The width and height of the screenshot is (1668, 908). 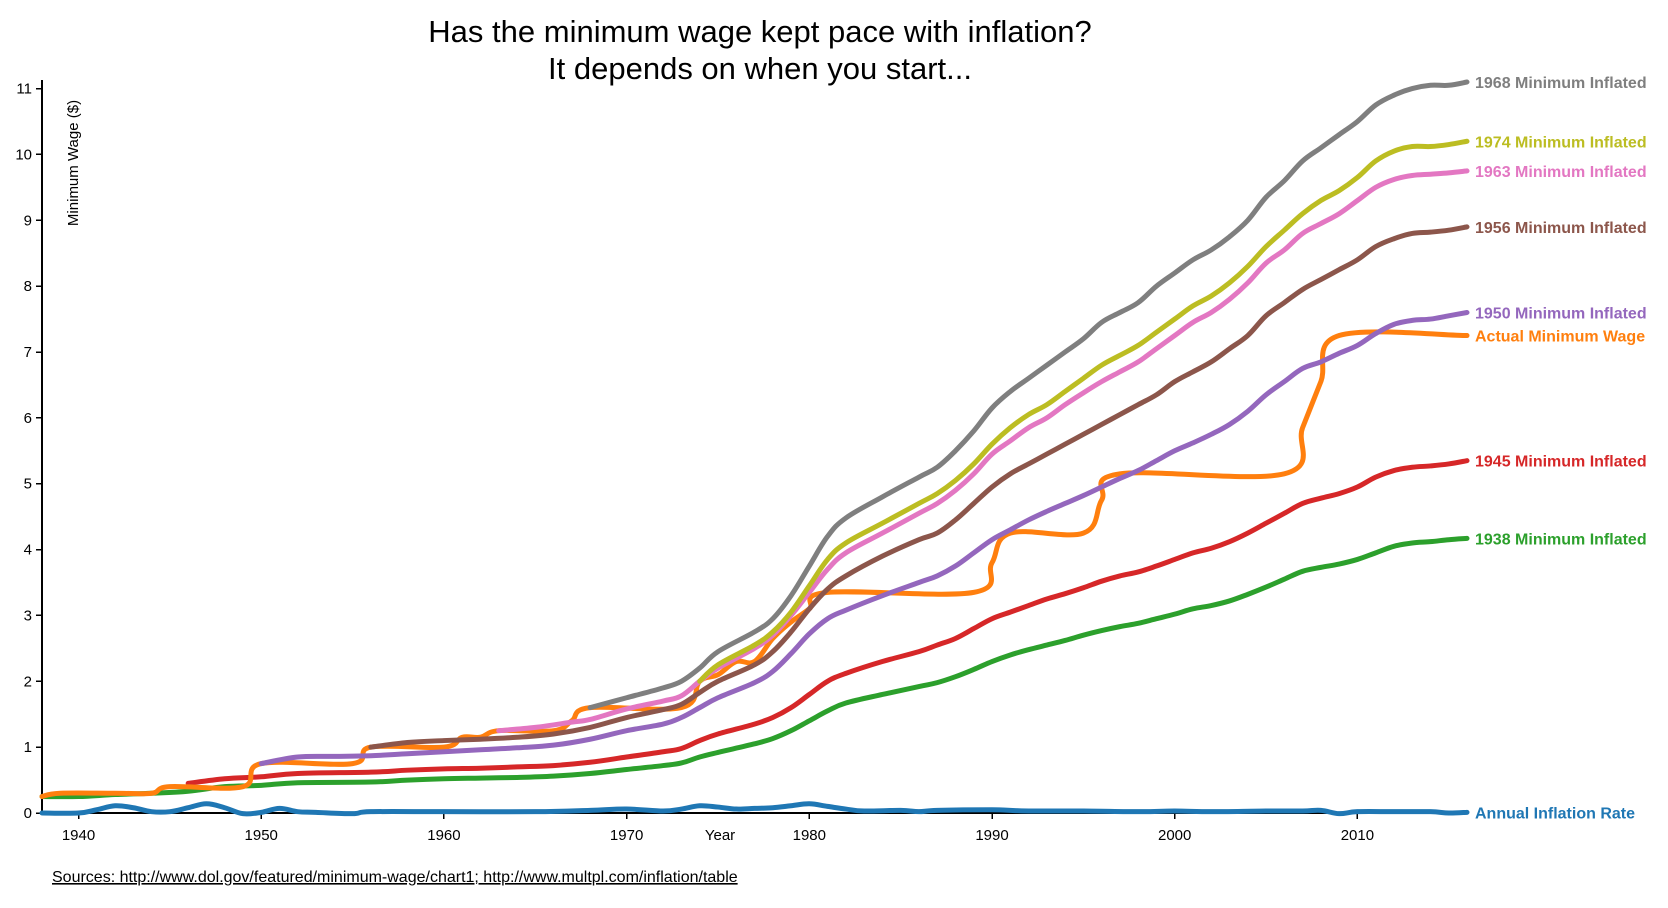 What do you see at coordinates (443, 835) in the screenshot?
I see `x-tick-label: 1960` at bounding box center [443, 835].